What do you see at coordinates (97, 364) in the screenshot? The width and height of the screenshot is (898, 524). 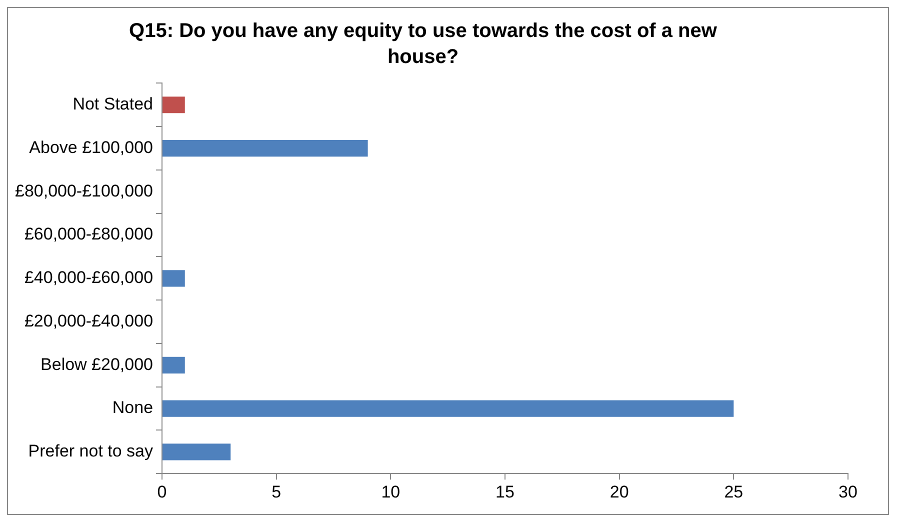 I see `y-tick-label: Below £20,000` at bounding box center [97, 364].